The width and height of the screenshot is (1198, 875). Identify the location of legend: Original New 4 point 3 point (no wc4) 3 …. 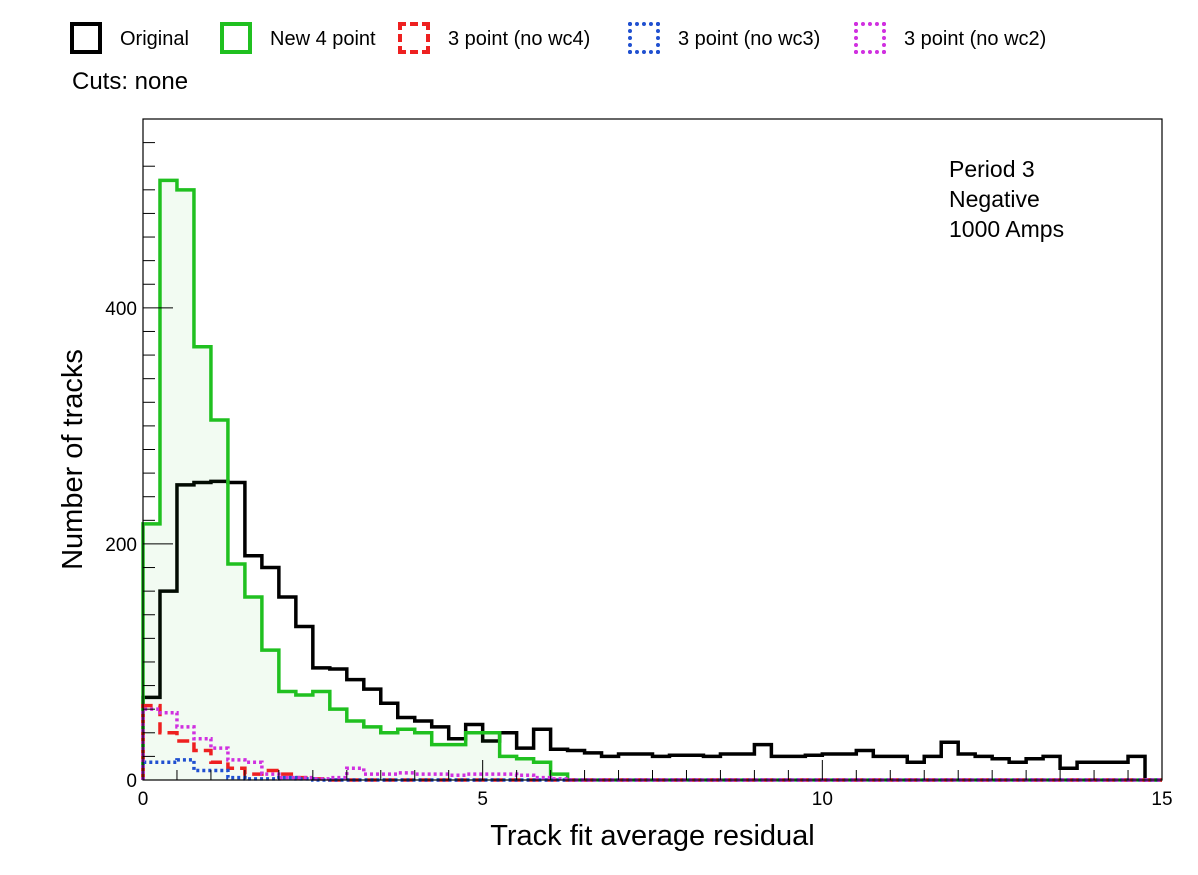
(625, 39).